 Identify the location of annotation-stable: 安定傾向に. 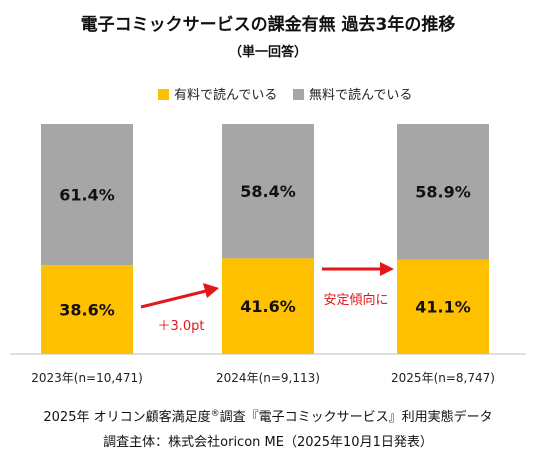
(358, 285).